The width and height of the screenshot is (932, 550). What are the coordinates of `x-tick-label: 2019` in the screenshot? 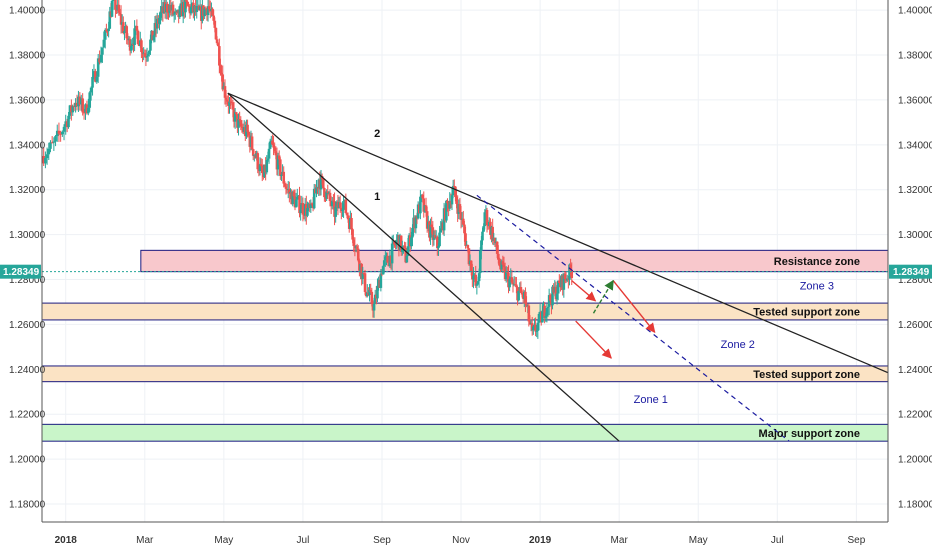 It's located at (540, 540).